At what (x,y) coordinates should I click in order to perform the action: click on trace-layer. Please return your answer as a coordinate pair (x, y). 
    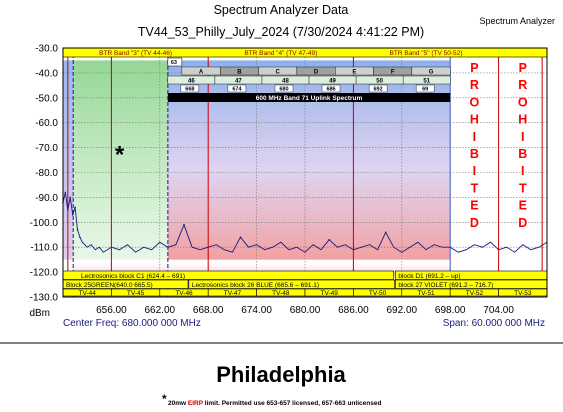
    Looking at the image, I should click on (305, 222).